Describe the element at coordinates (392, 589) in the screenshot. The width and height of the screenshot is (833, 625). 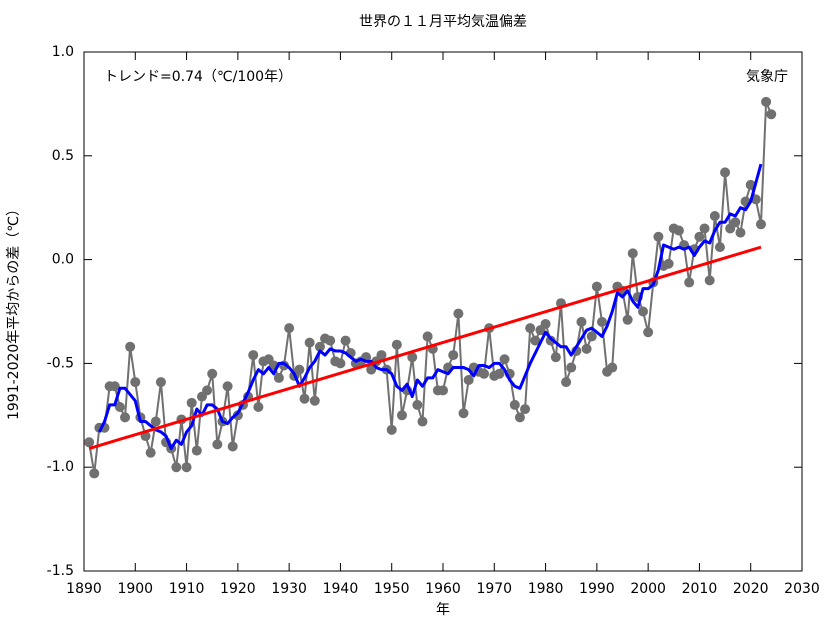
I see `x-tick-label: 1950` at that location.